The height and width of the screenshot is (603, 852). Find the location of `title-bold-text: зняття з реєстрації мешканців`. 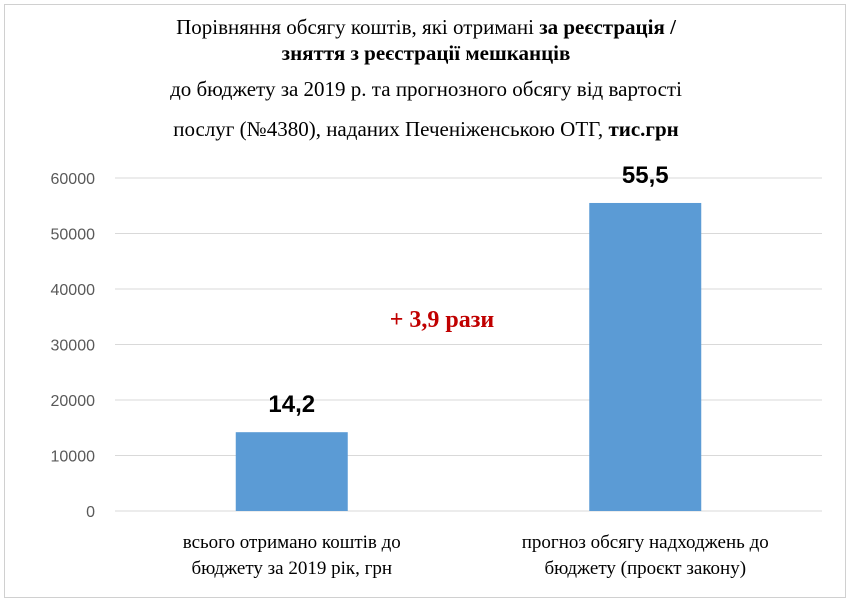

title-bold-text: зняття з реєстрації мешканців is located at coordinates (426, 53).